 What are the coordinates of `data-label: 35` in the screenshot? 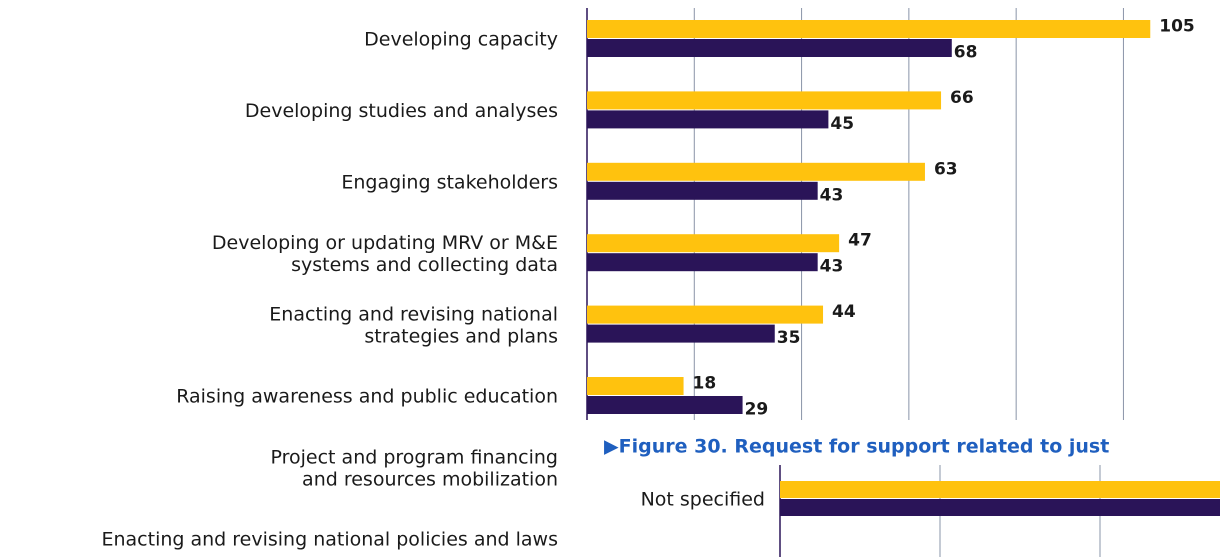 It's located at (789, 338).